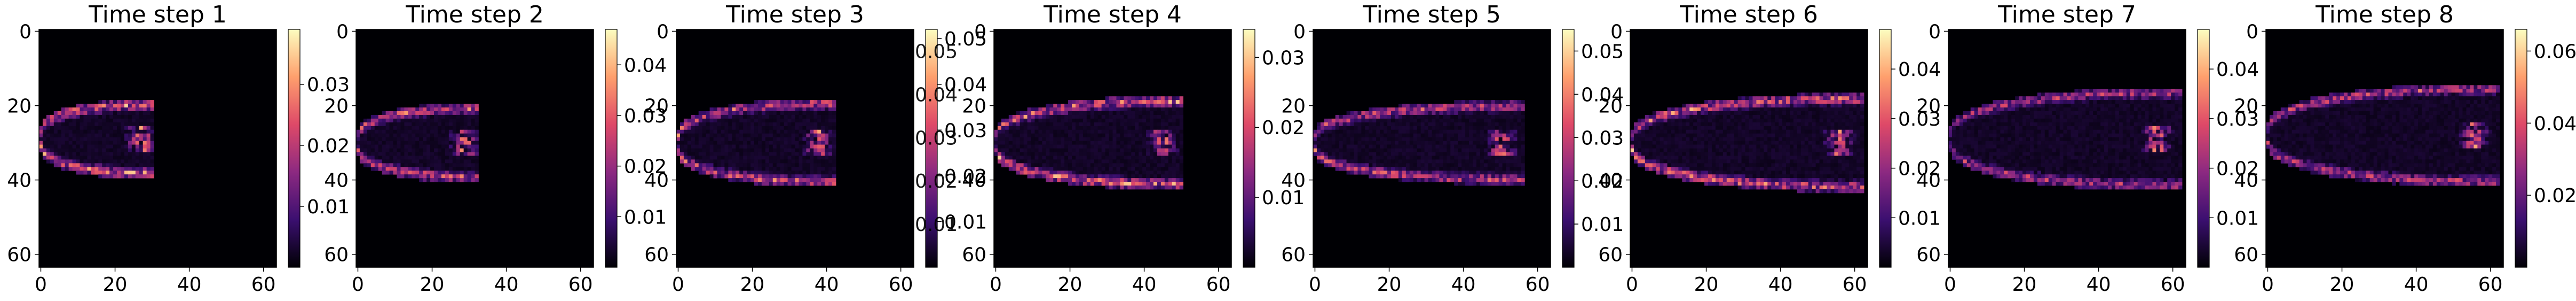 This screenshot has height=301, width=2576. I want to click on colorbar-tick-label: 0.03, so click(328, 85).